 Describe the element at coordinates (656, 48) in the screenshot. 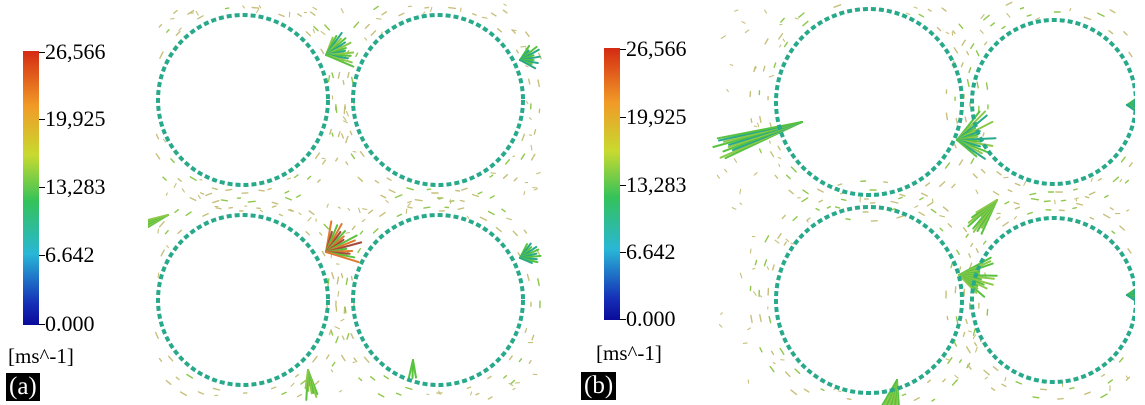

I see `colorbar-tick-label: 26,566` at that location.